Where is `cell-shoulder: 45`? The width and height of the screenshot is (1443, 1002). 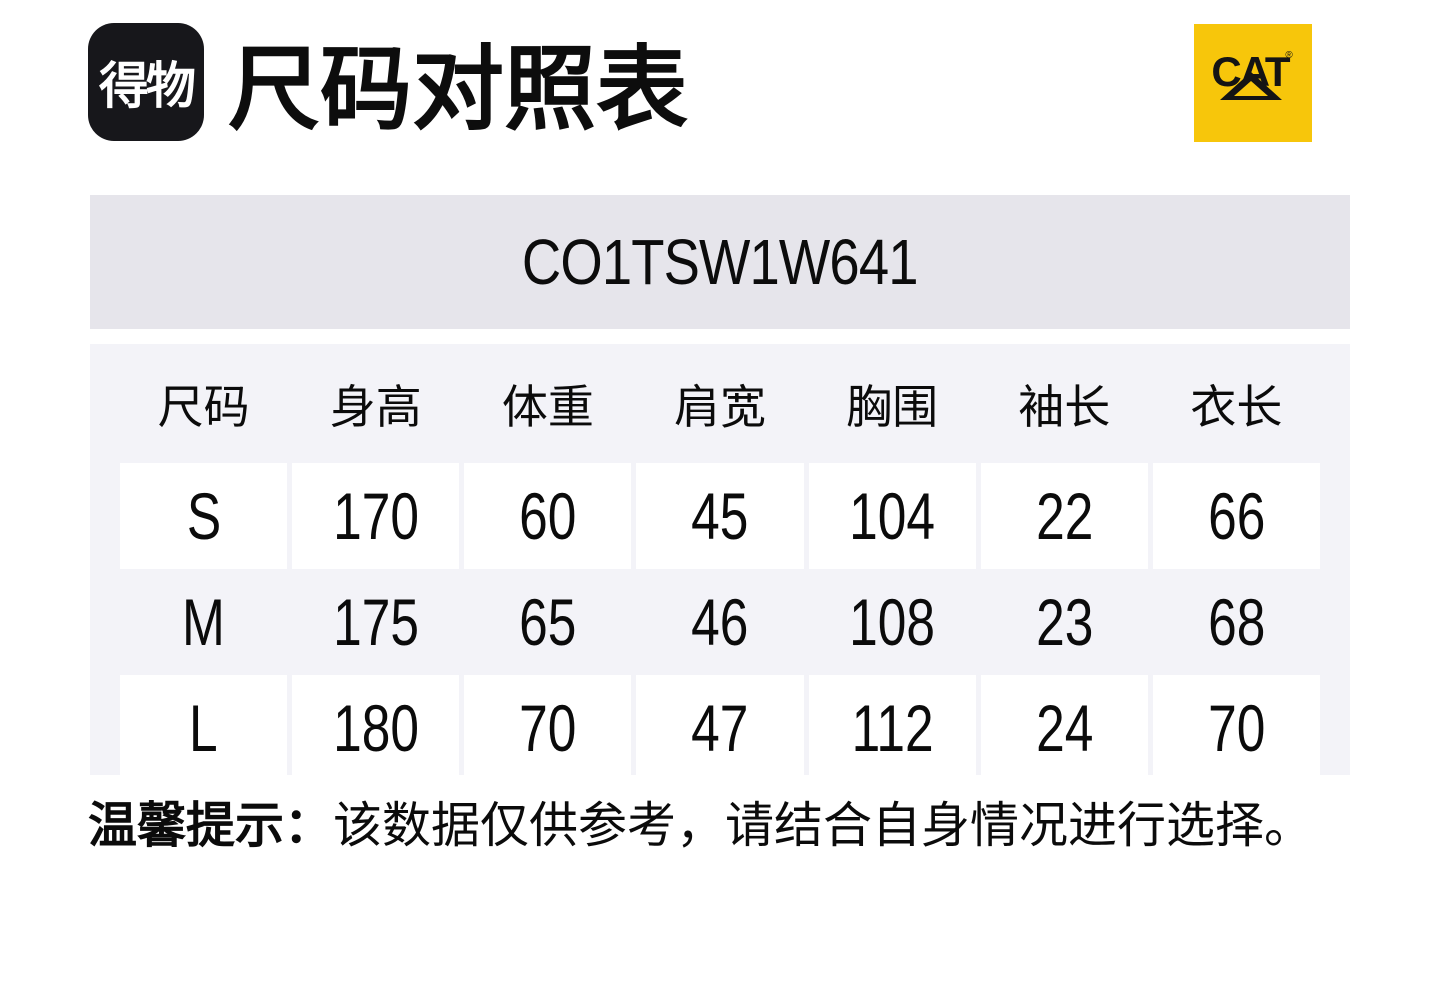 cell-shoulder: 45 is located at coordinates (720, 516).